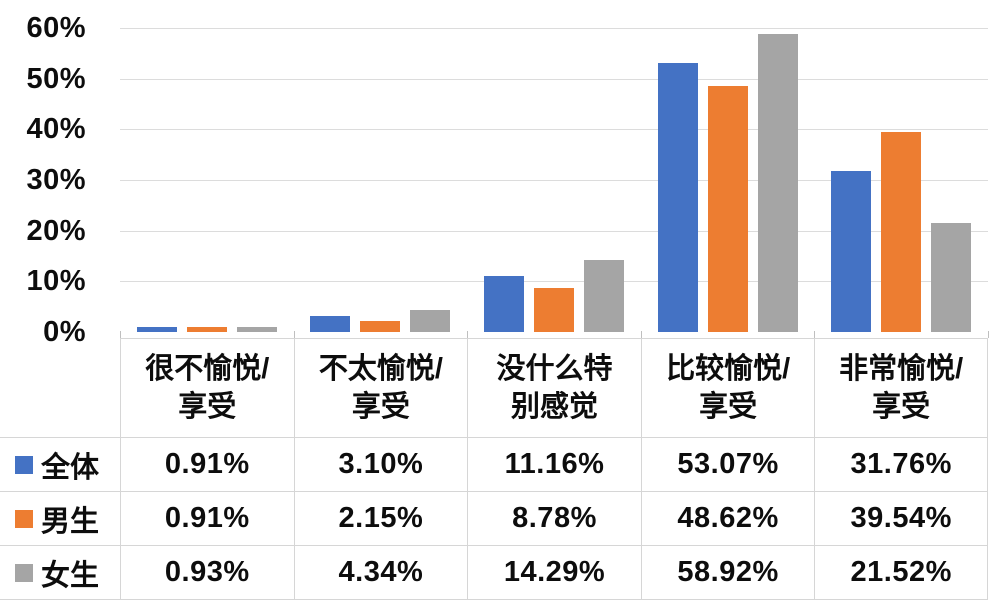  Describe the element at coordinates (554, 309) in the screenshot. I see `bar-series1-cat2` at that location.